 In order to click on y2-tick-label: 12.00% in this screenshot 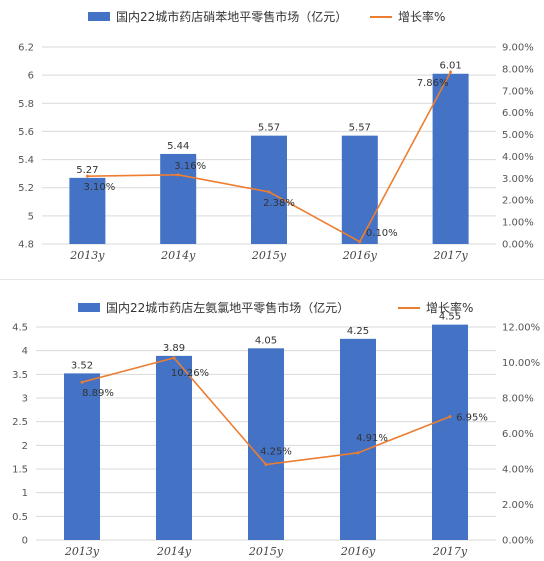, I will do `click(521, 328)`.